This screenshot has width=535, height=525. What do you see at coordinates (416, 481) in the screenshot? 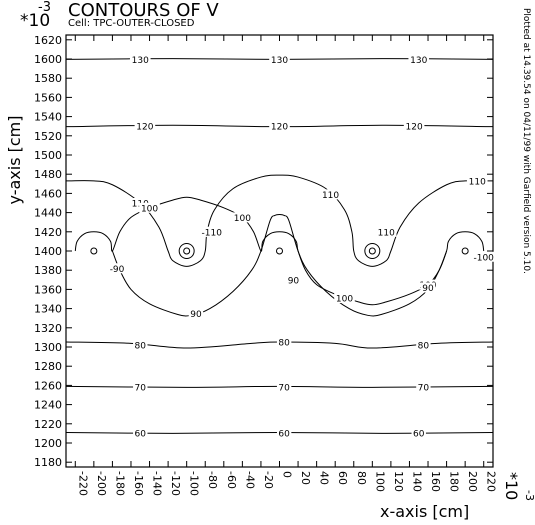
I see `x-tick-label: 140` at bounding box center [416, 481].